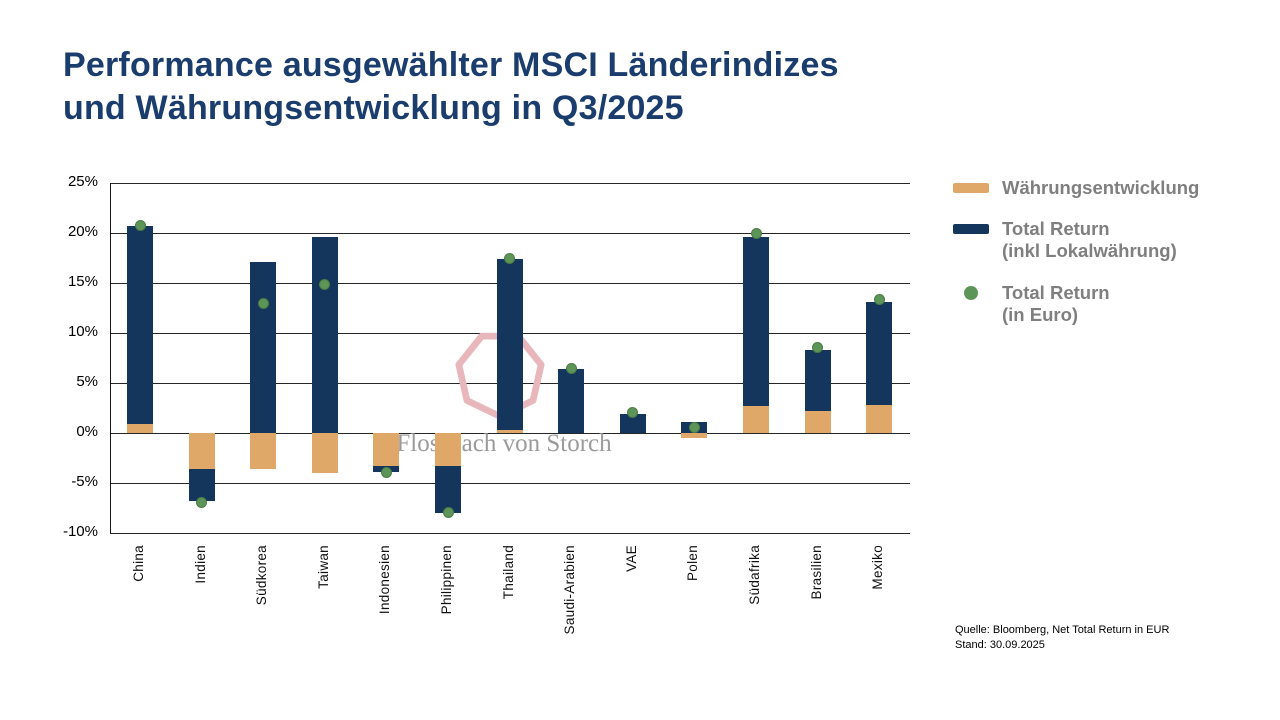  I want to click on euro-return-dot-Philippinen, so click(448, 512).